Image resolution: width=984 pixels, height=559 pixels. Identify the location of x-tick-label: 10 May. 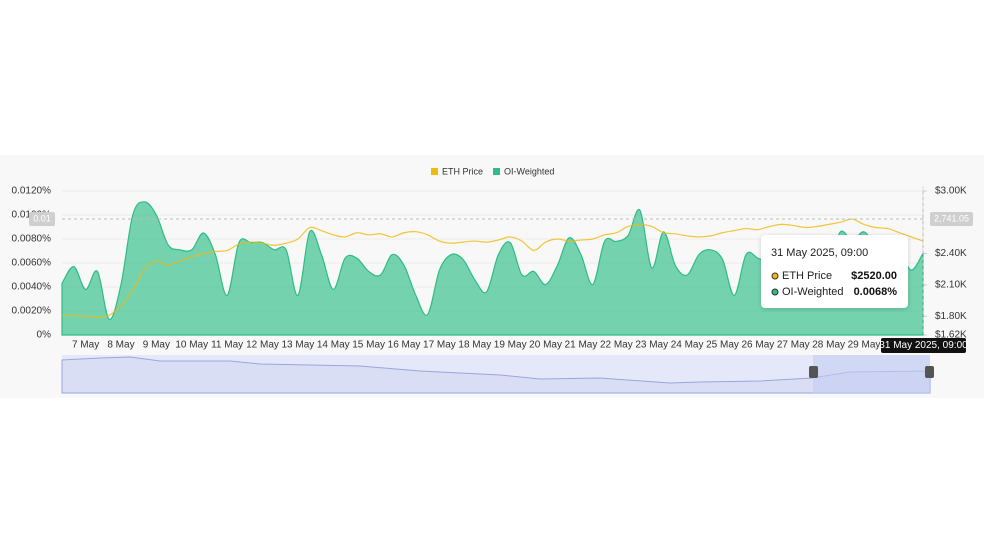
(191, 345).